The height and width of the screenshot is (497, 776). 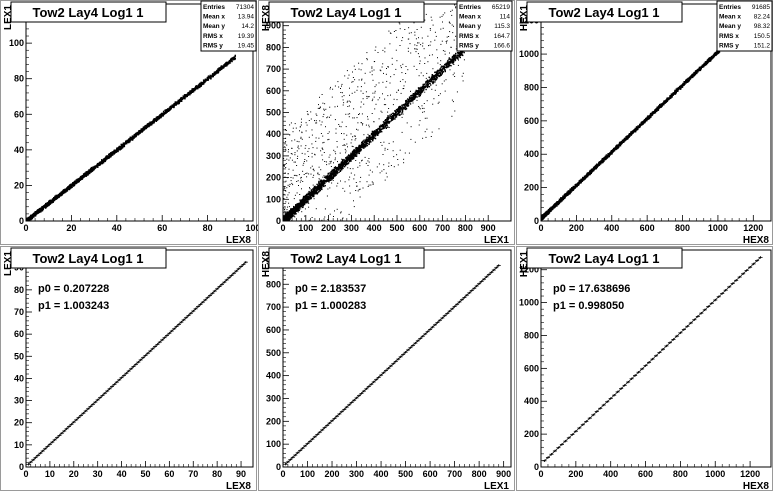 I want to click on stats-label: Mean y, so click(x=214, y=26).